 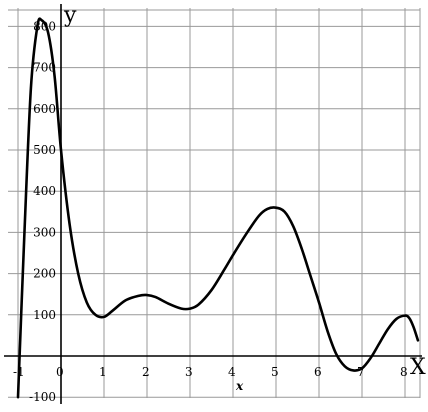 What do you see at coordinates (361, 372) in the screenshot?
I see `x-tick-label: 7` at bounding box center [361, 372].